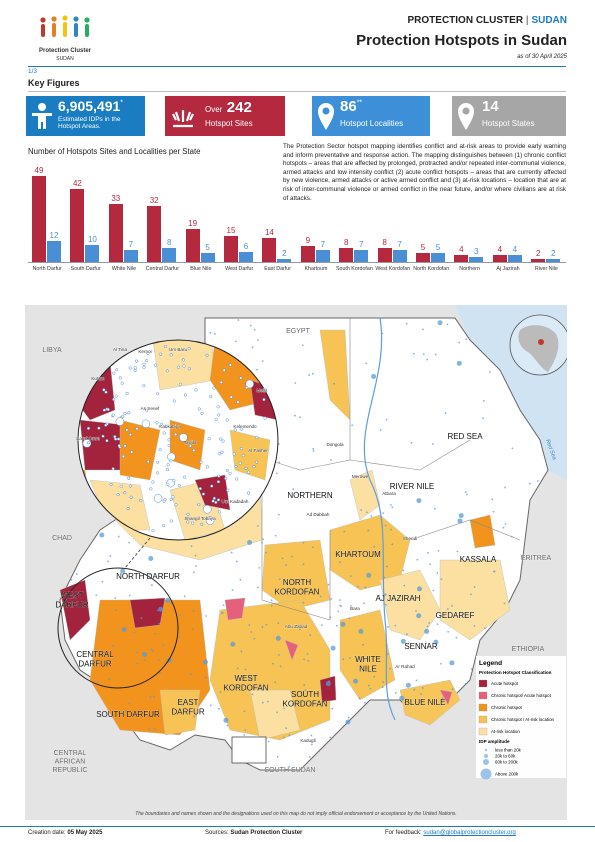 Image resolution: width=595 pixels, height=842 pixels. Describe the element at coordinates (389, 493) in the screenshot. I see `locality-label: Atbara` at that location.